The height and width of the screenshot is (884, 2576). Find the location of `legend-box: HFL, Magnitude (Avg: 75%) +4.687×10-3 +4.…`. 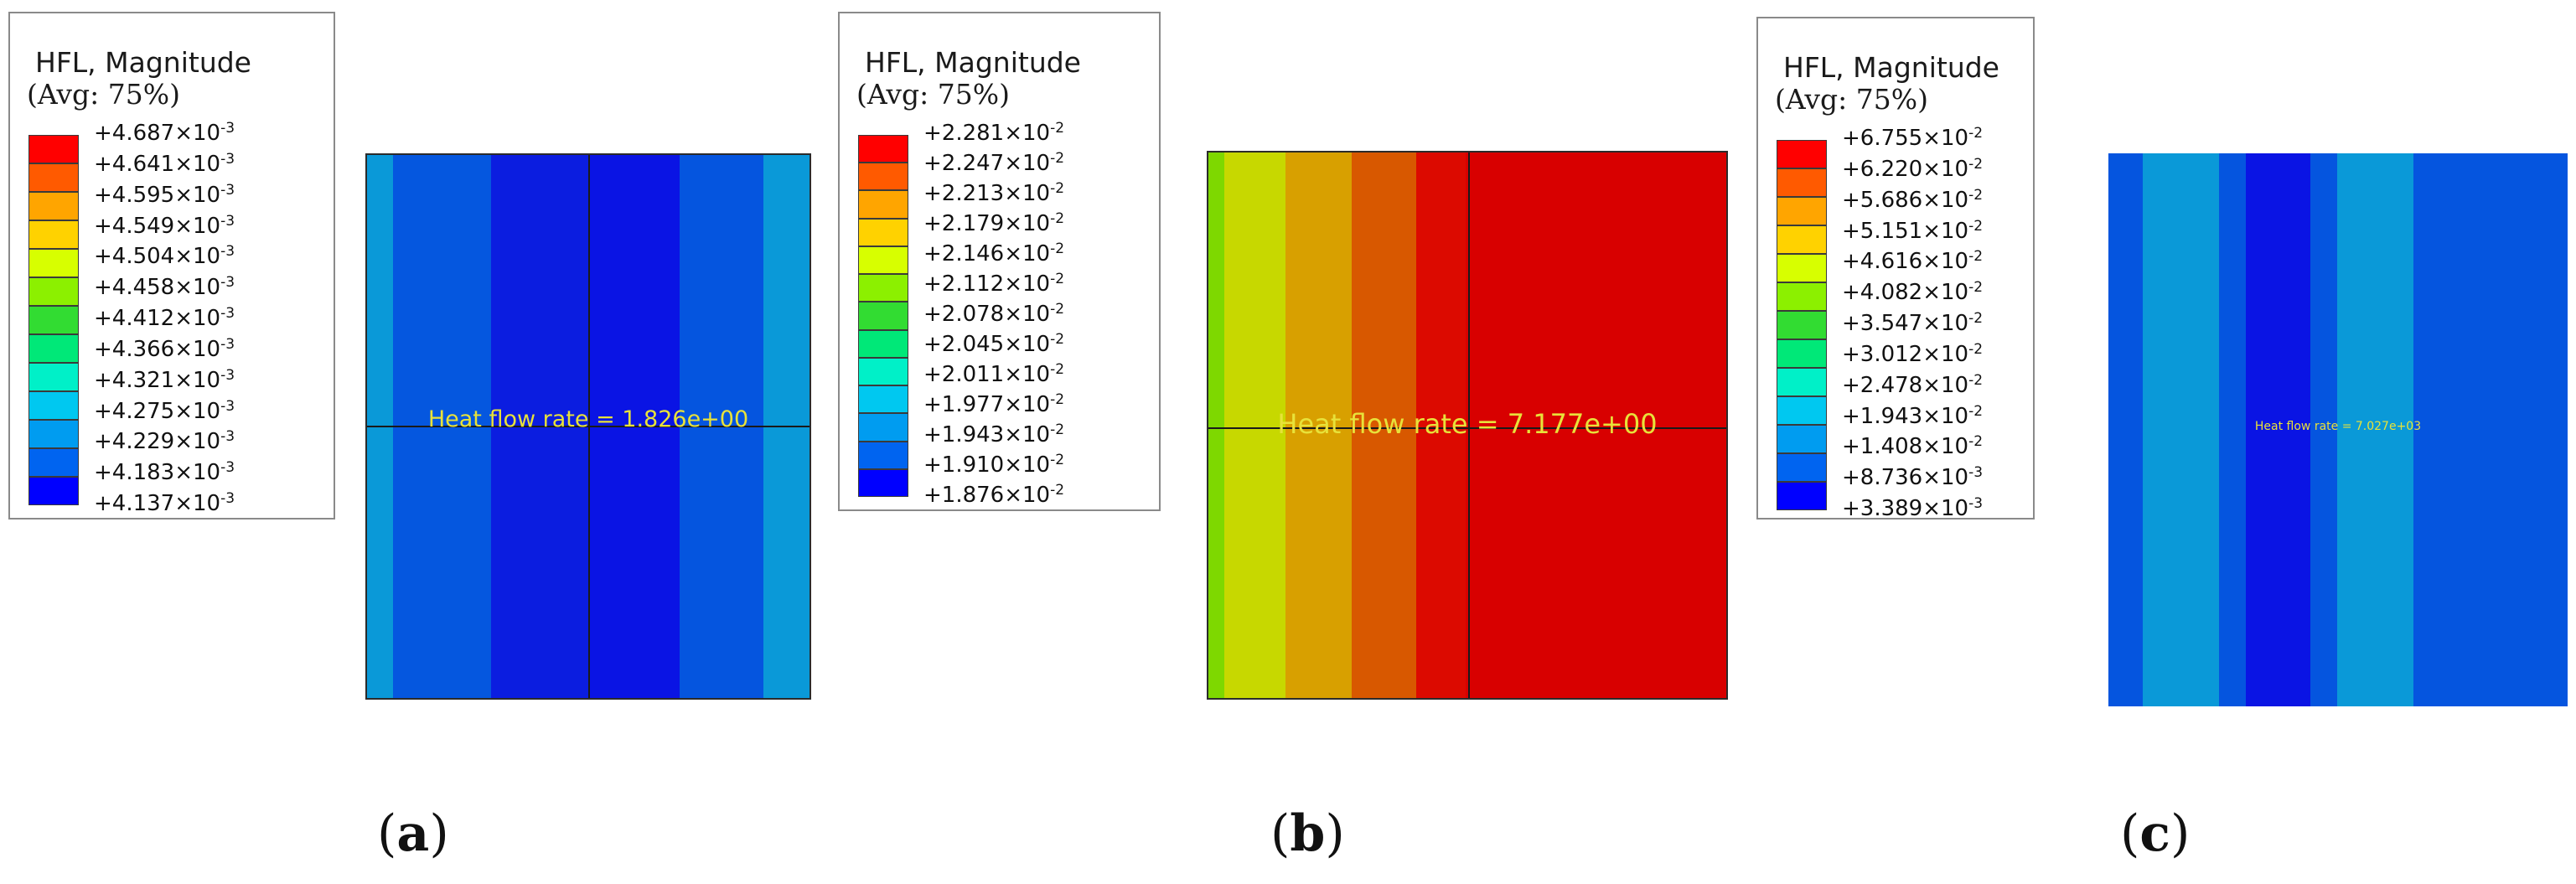

legend-box: HFL, Magnitude (Avg: 75%) +4.687×10-3 +4.… is located at coordinates (171, 266).